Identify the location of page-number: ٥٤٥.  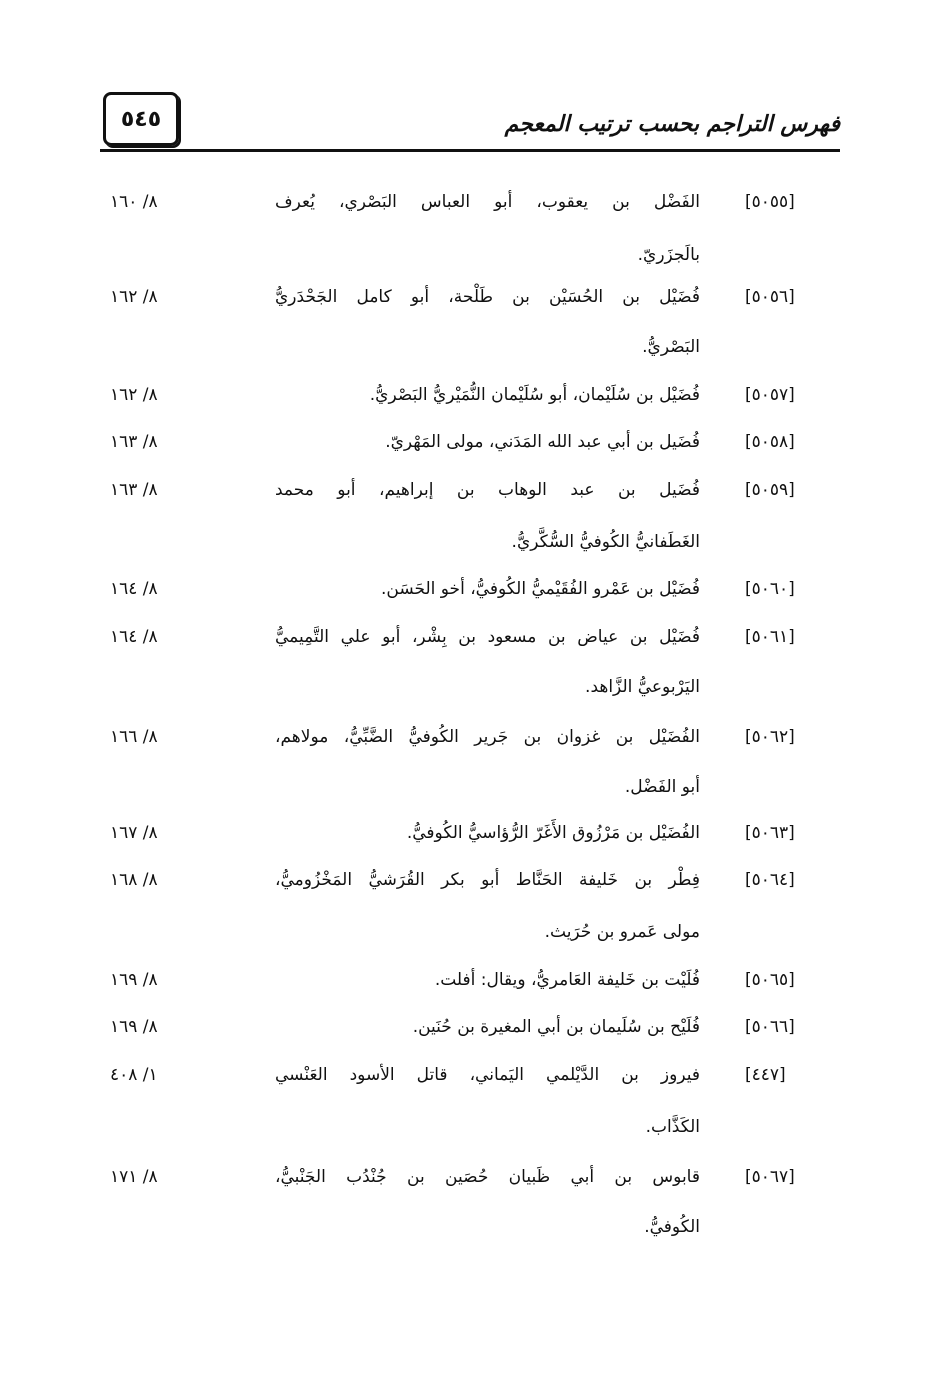
(141, 119).